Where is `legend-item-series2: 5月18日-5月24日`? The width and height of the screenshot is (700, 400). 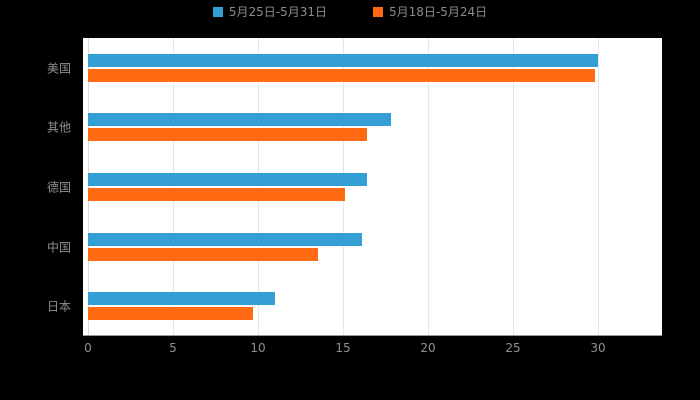 legend-item-series2: 5月18日-5月24日 is located at coordinates (430, 12).